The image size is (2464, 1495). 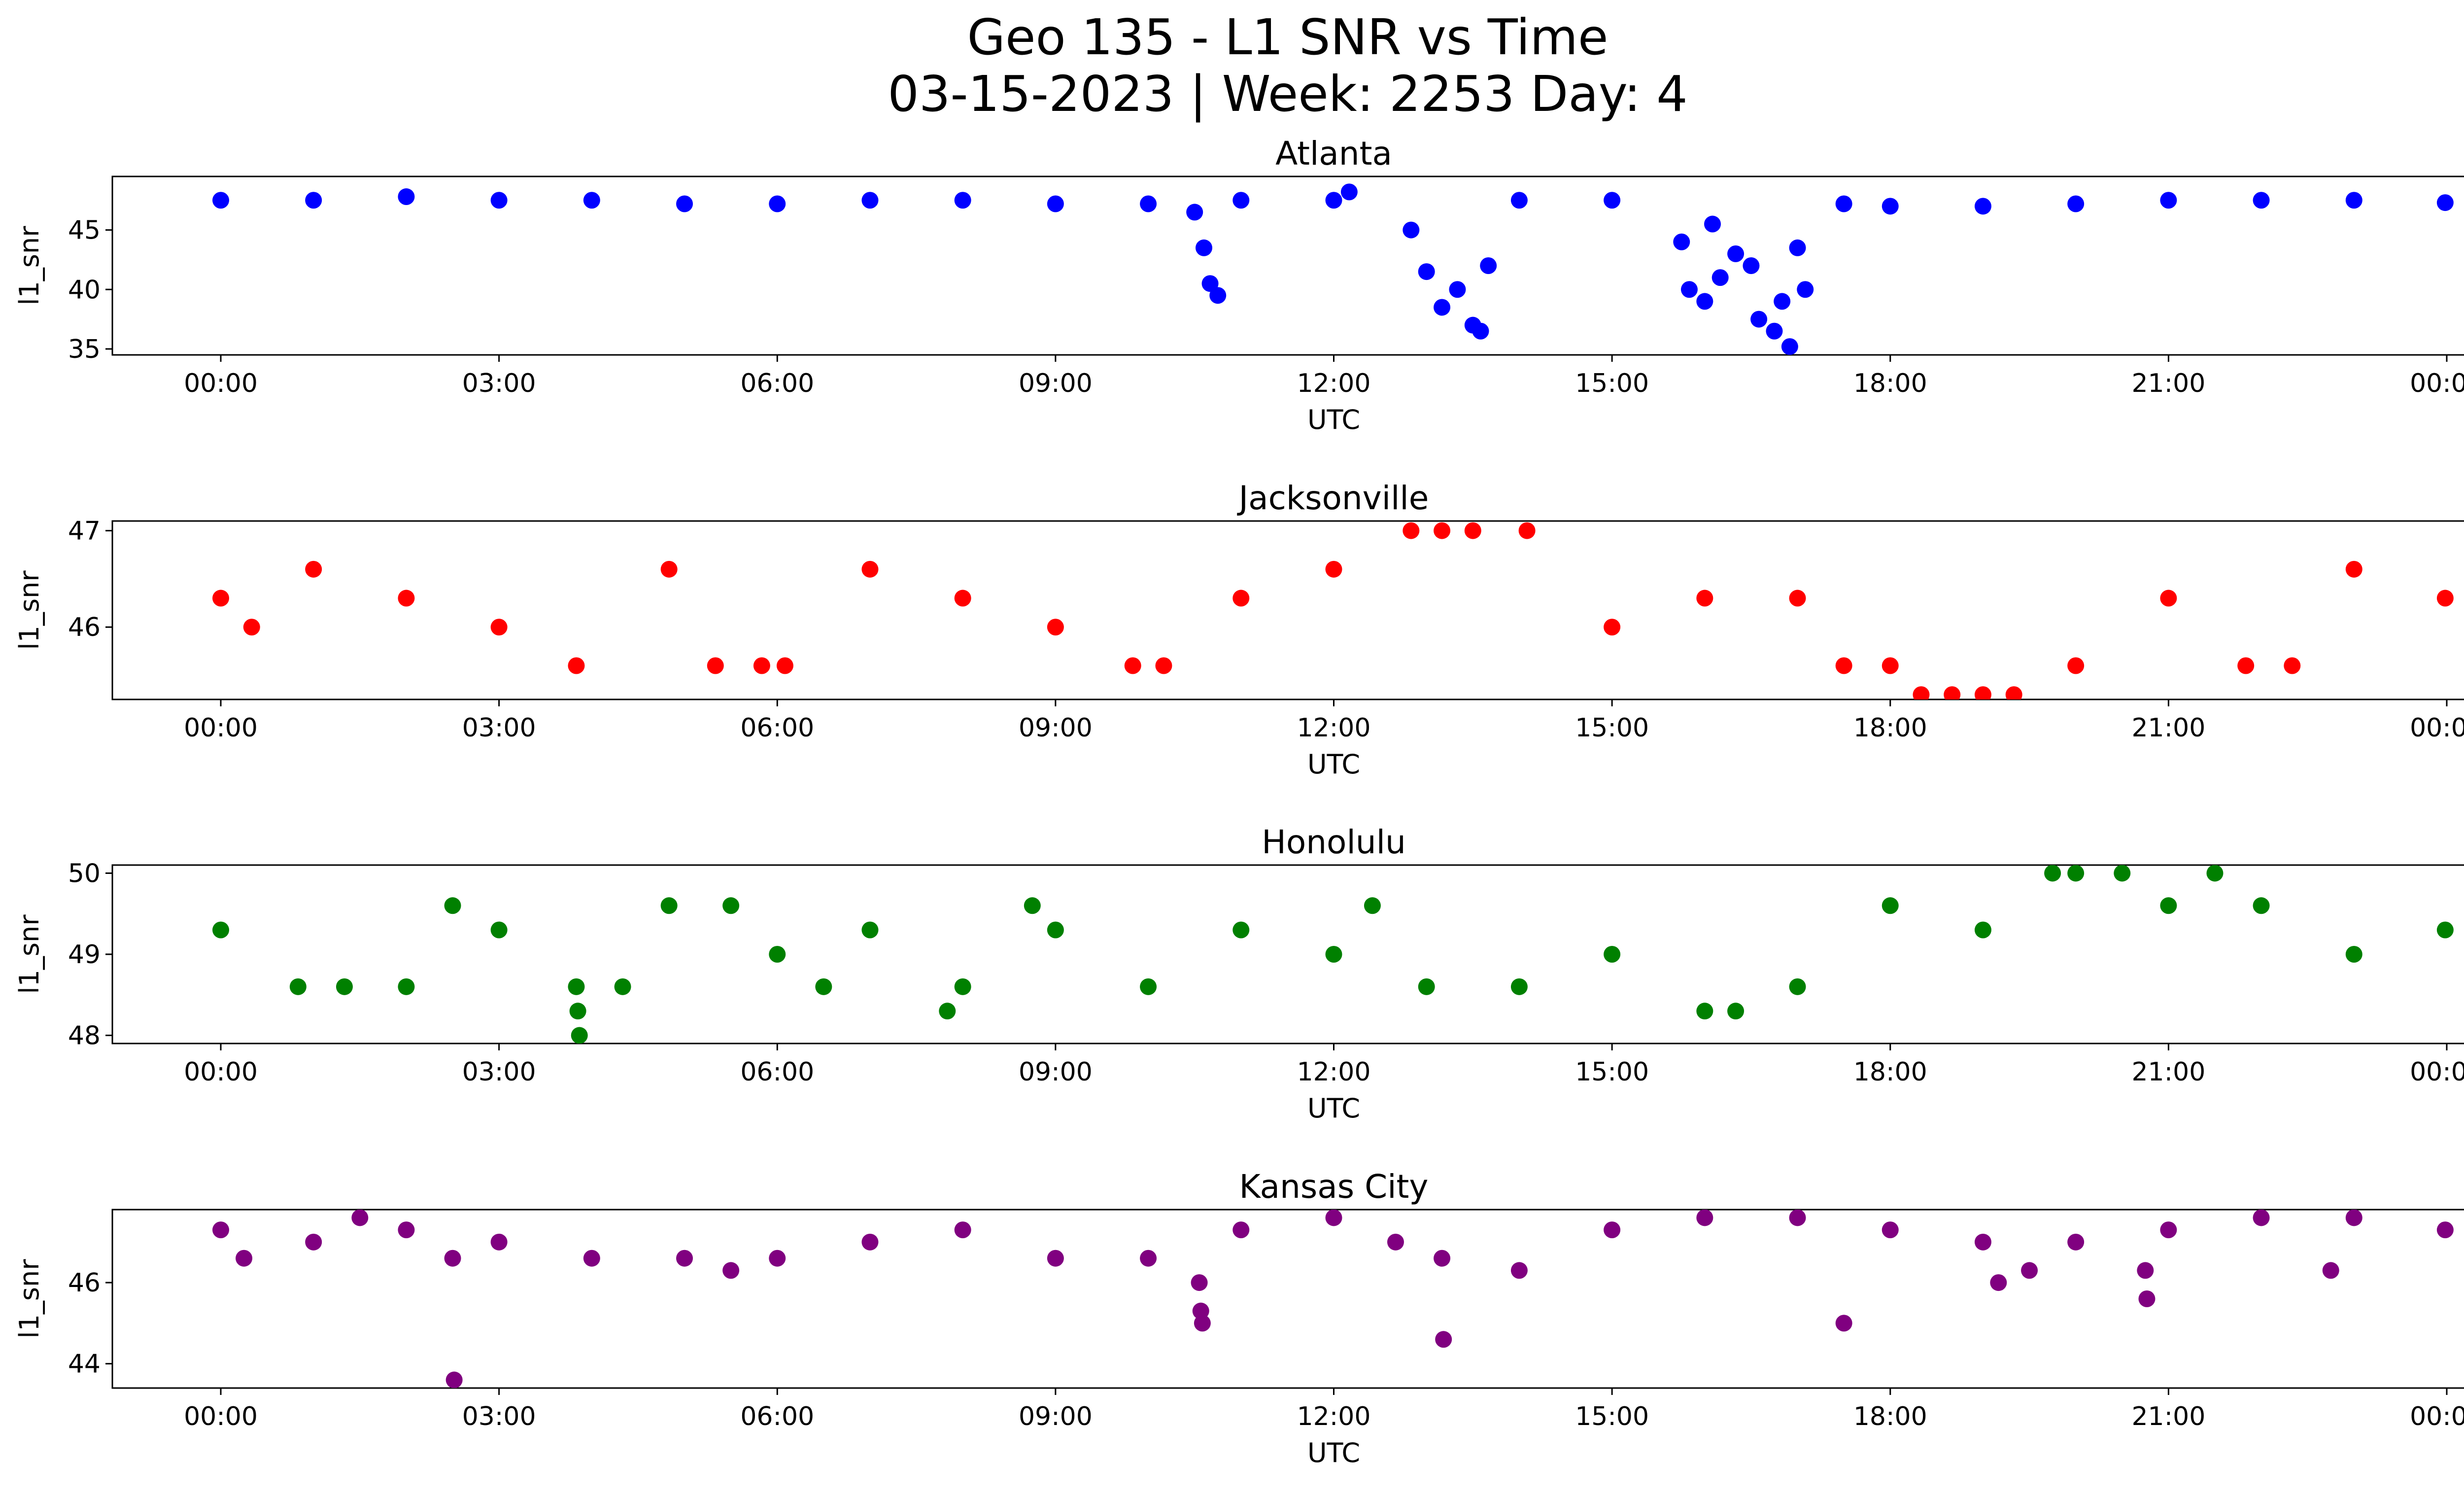 I want to click on figure-title-line1: Geo 135 - L1 SNR vs Time, so click(x=1287, y=37).